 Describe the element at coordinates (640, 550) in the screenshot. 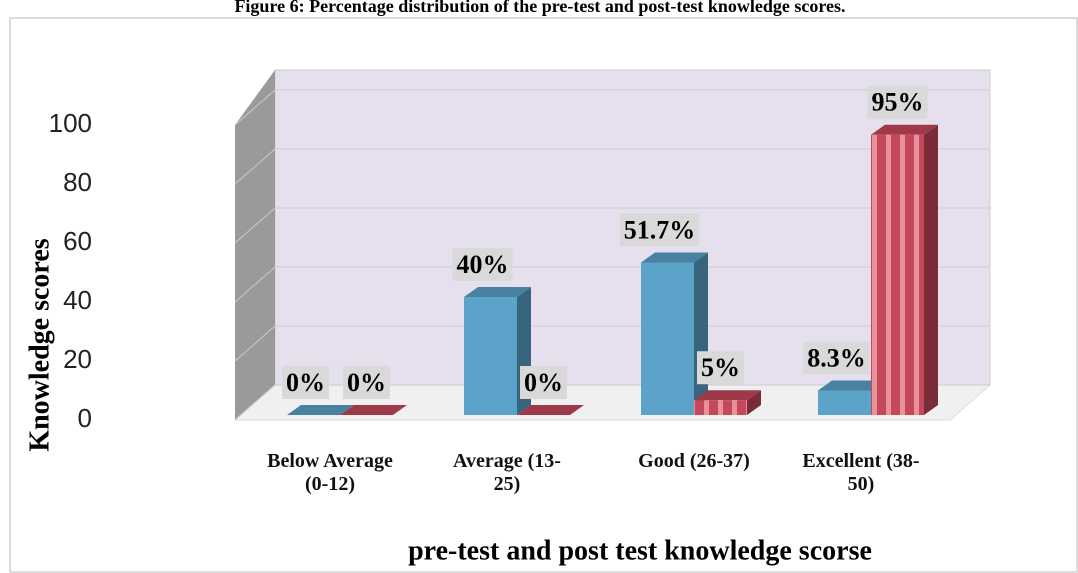

I see `x-axis-title: pre-test and post test knowledge scorse` at that location.